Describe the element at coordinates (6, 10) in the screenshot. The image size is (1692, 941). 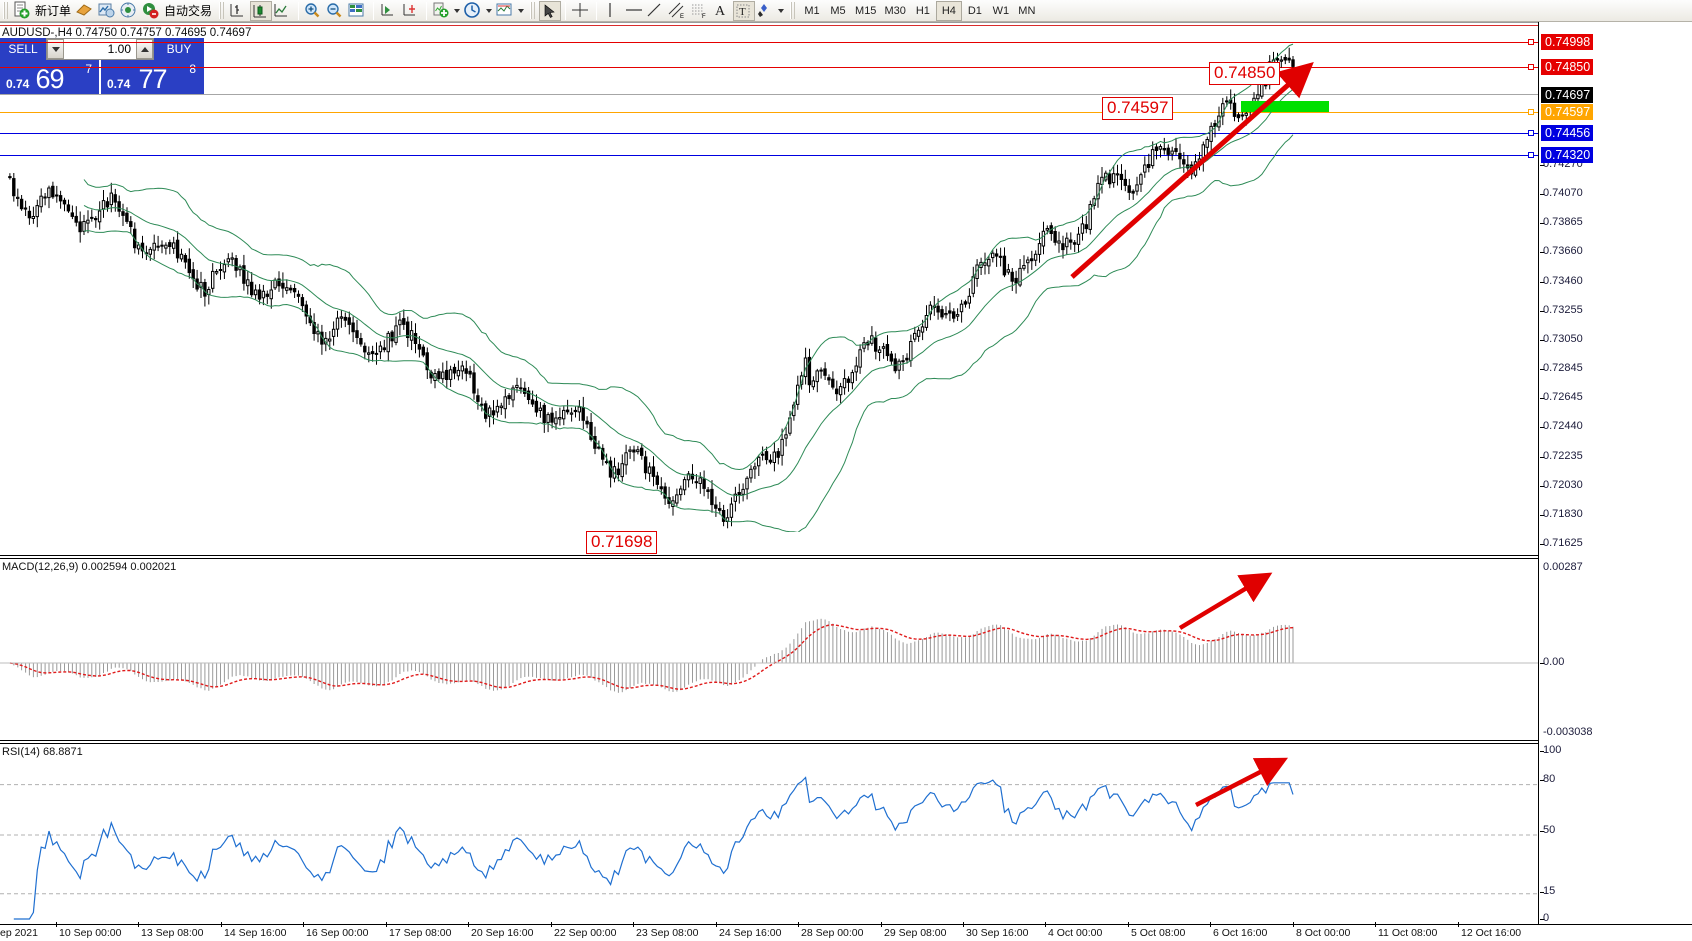
I see `toolbar-grip` at that location.